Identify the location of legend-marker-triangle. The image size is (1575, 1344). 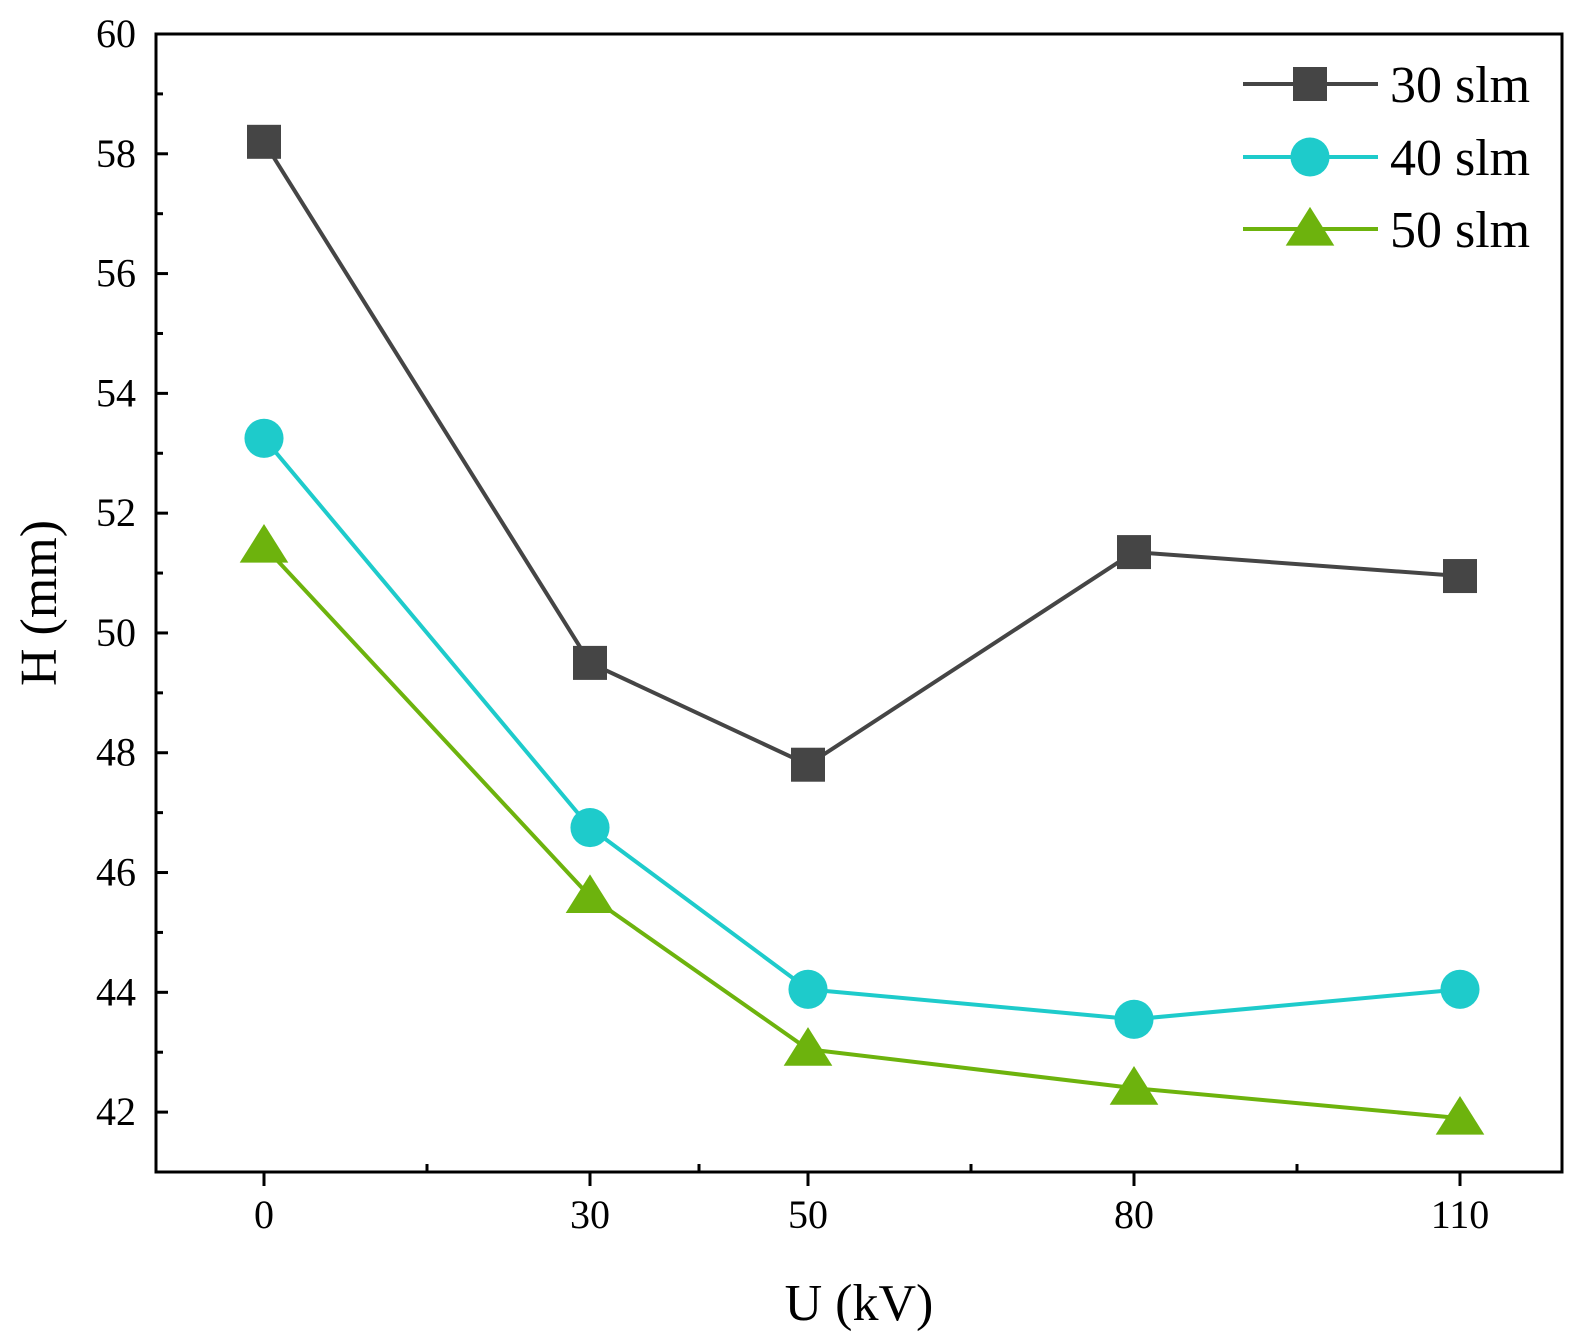
(1310, 226).